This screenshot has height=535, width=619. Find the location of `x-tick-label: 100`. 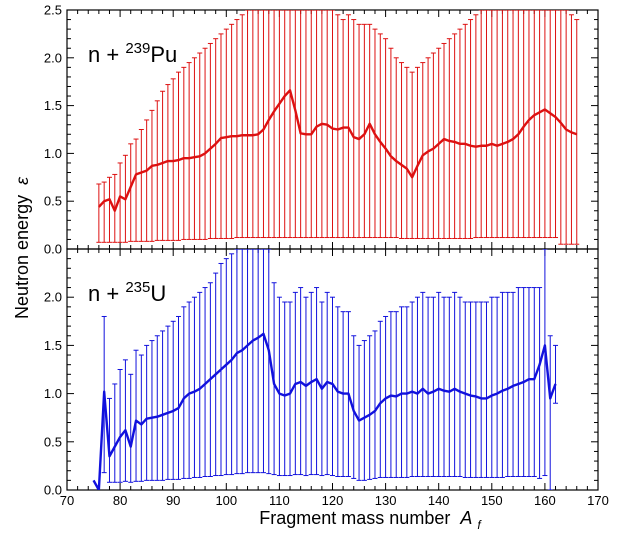

x-tick-label: 100 is located at coordinates (226, 500).